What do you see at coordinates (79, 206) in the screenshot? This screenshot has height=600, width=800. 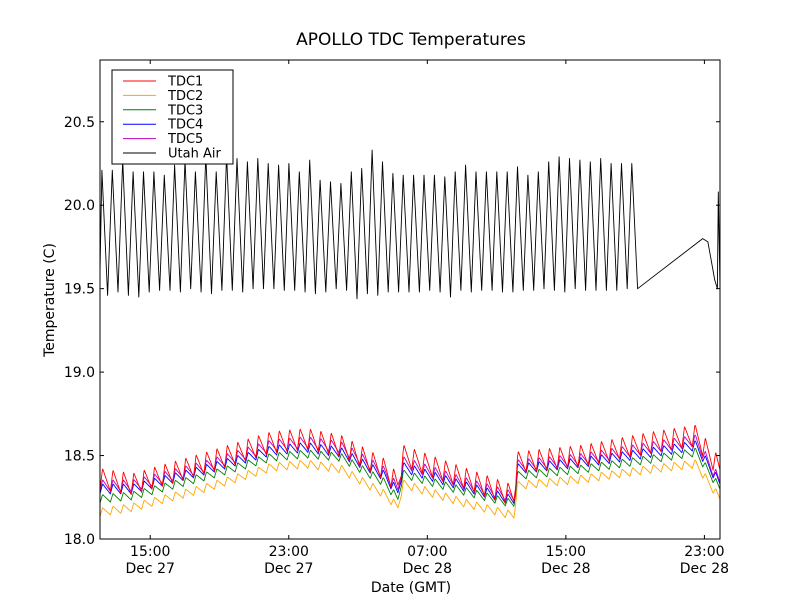 I see `y-tick-label: 20.0` at bounding box center [79, 206].